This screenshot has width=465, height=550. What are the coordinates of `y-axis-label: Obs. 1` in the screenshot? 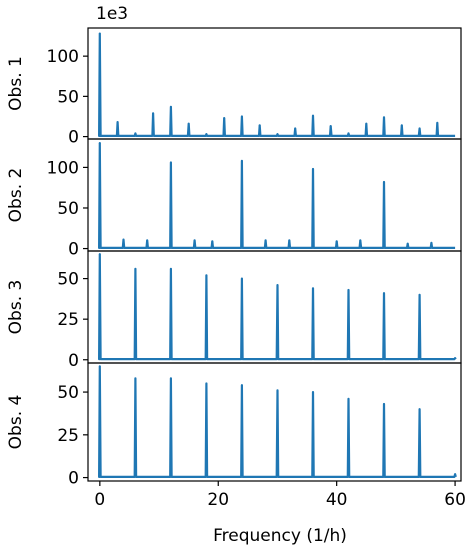 It's located at (16, 83).